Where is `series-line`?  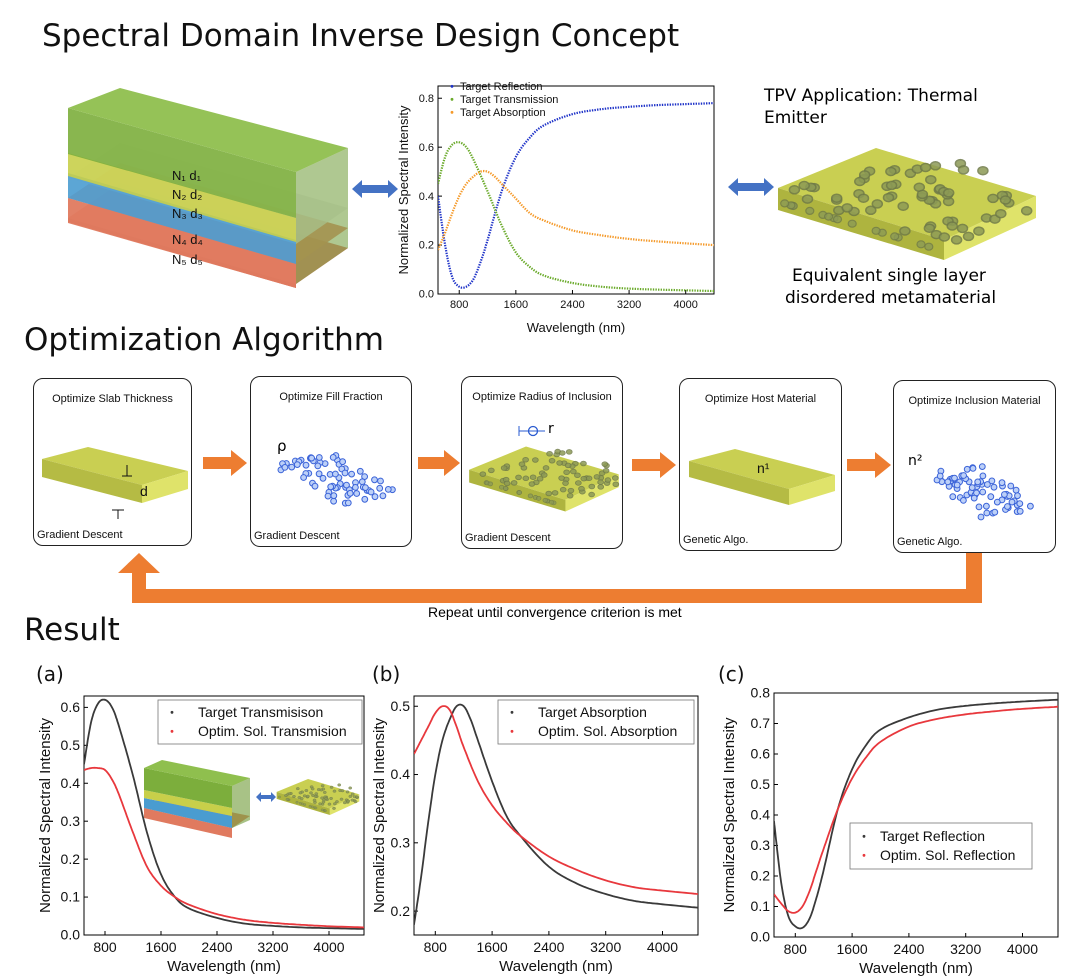 series-line is located at coordinates (224, 814).